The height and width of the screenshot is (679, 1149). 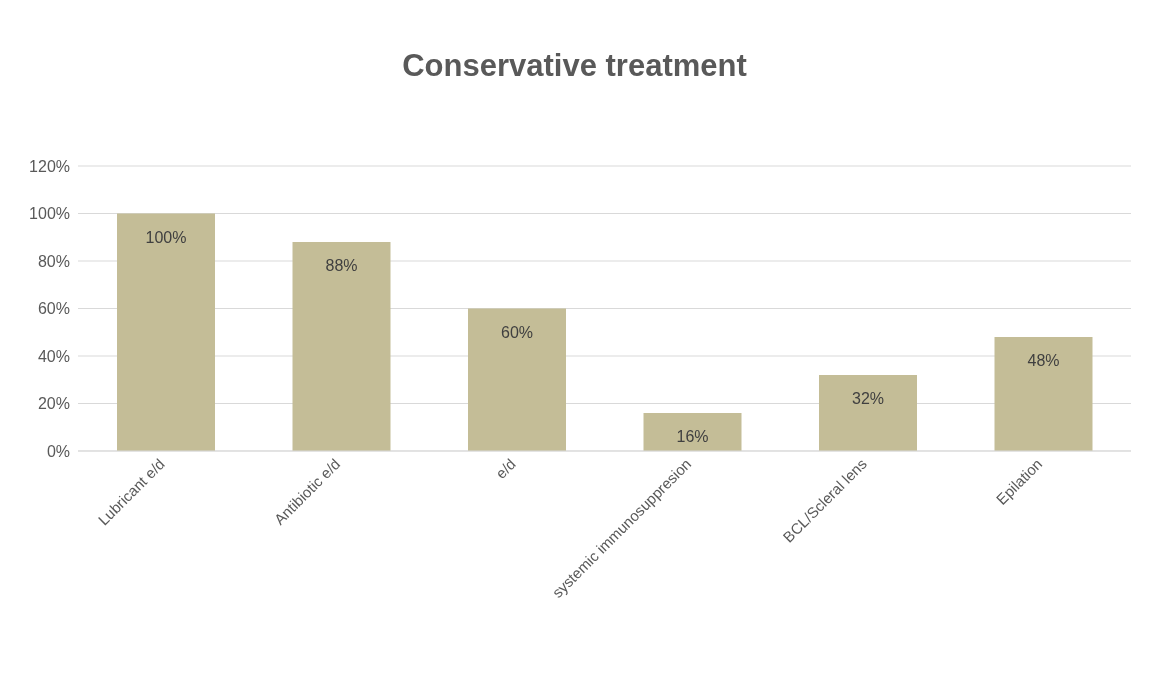 I want to click on data-label: 88%, so click(x=341, y=266).